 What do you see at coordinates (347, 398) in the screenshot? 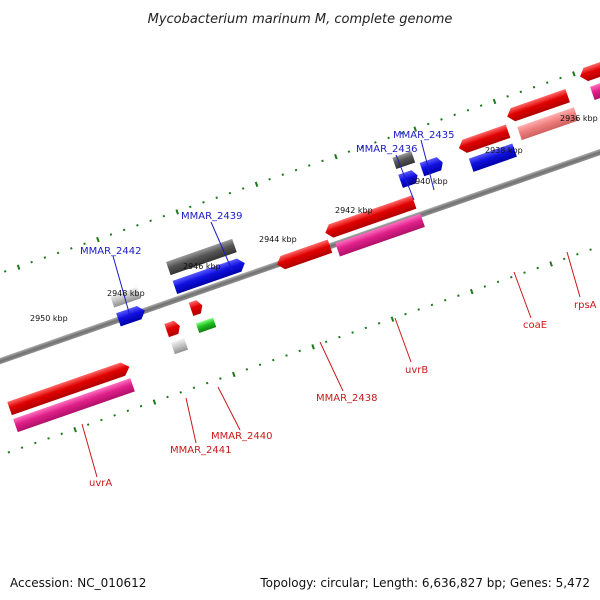
I see `gene-label: MMAR_2438` at bounding box center [347, 398].